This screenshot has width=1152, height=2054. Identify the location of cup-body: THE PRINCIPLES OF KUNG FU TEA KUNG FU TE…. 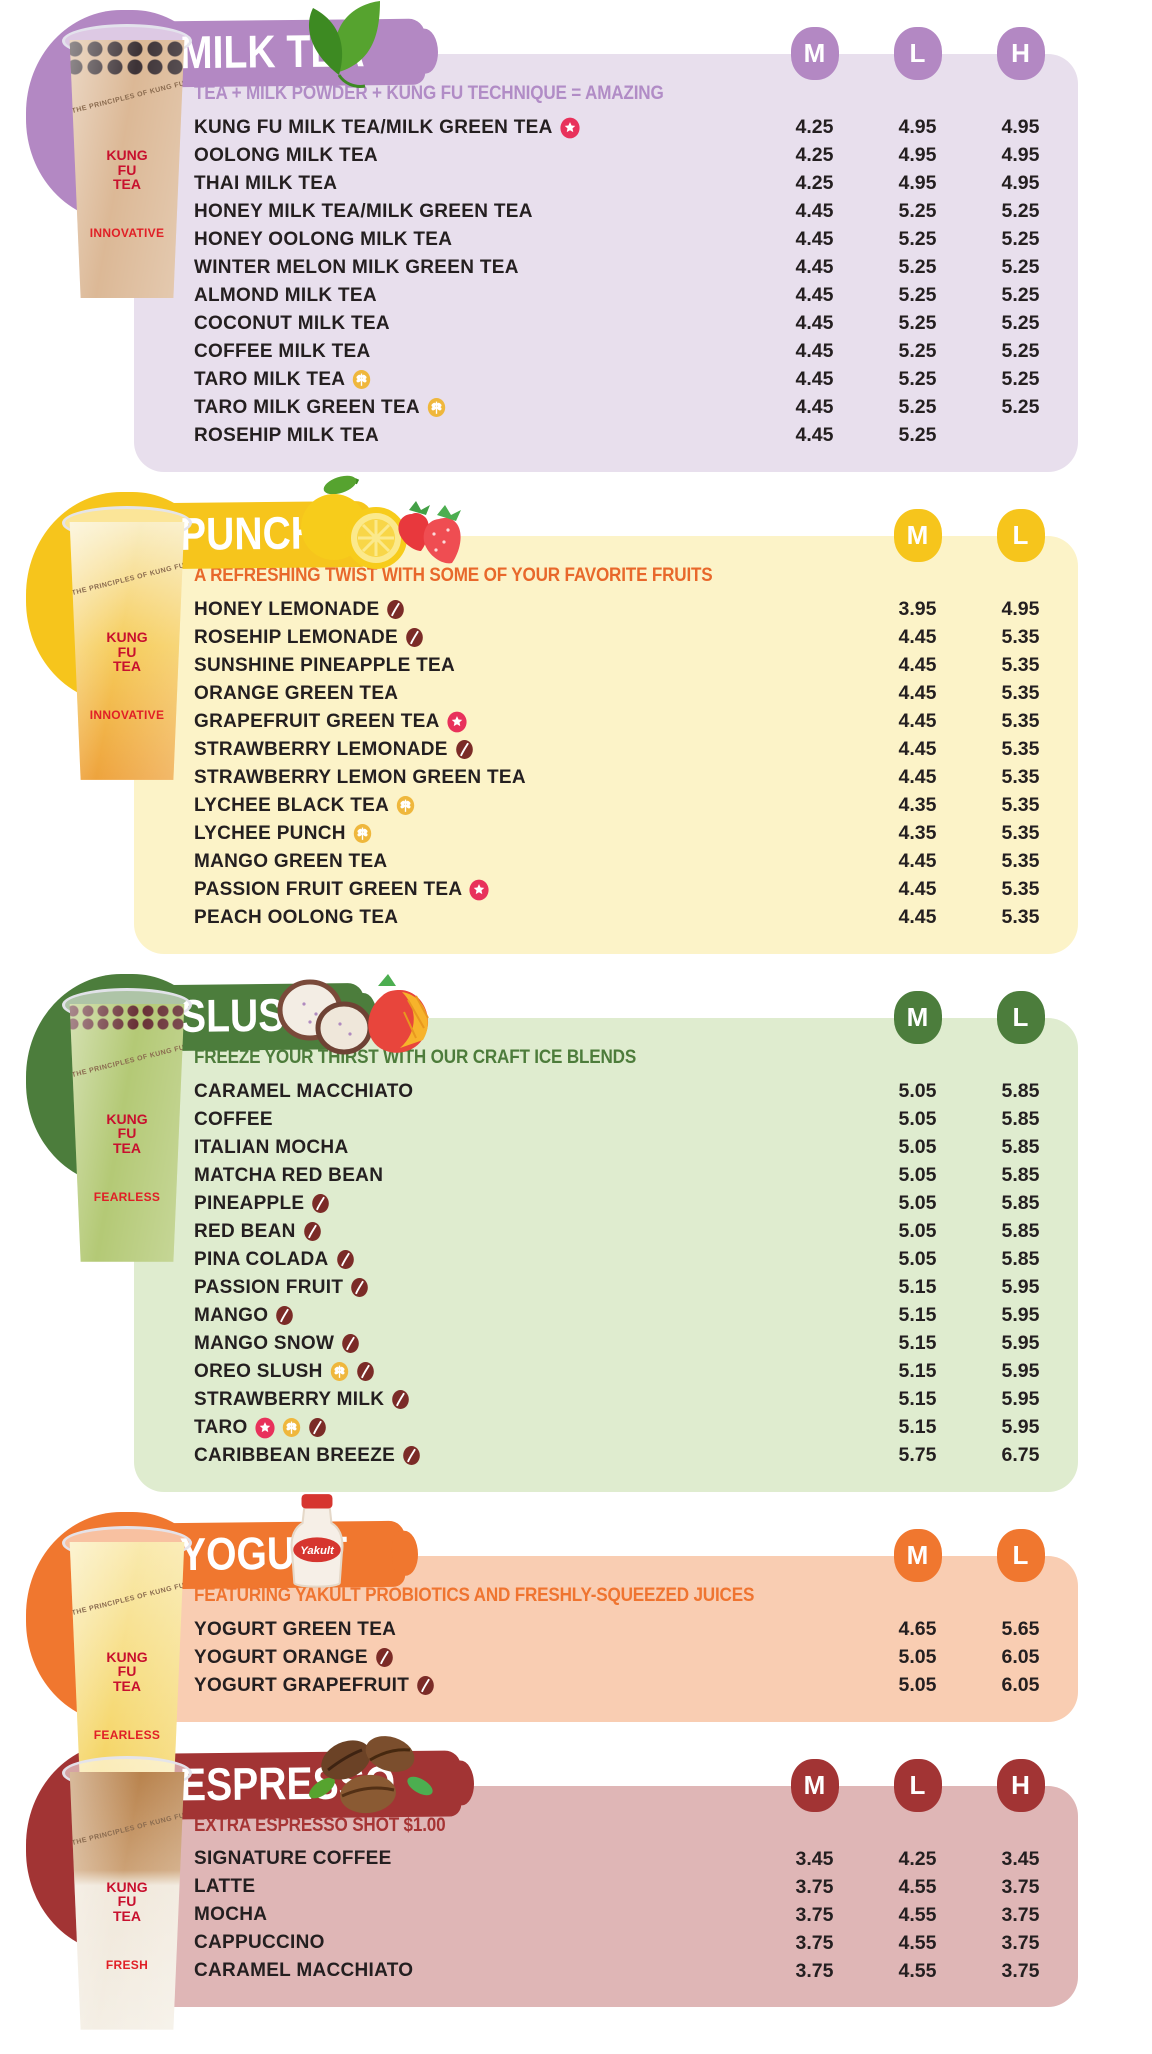
(127, 1900).